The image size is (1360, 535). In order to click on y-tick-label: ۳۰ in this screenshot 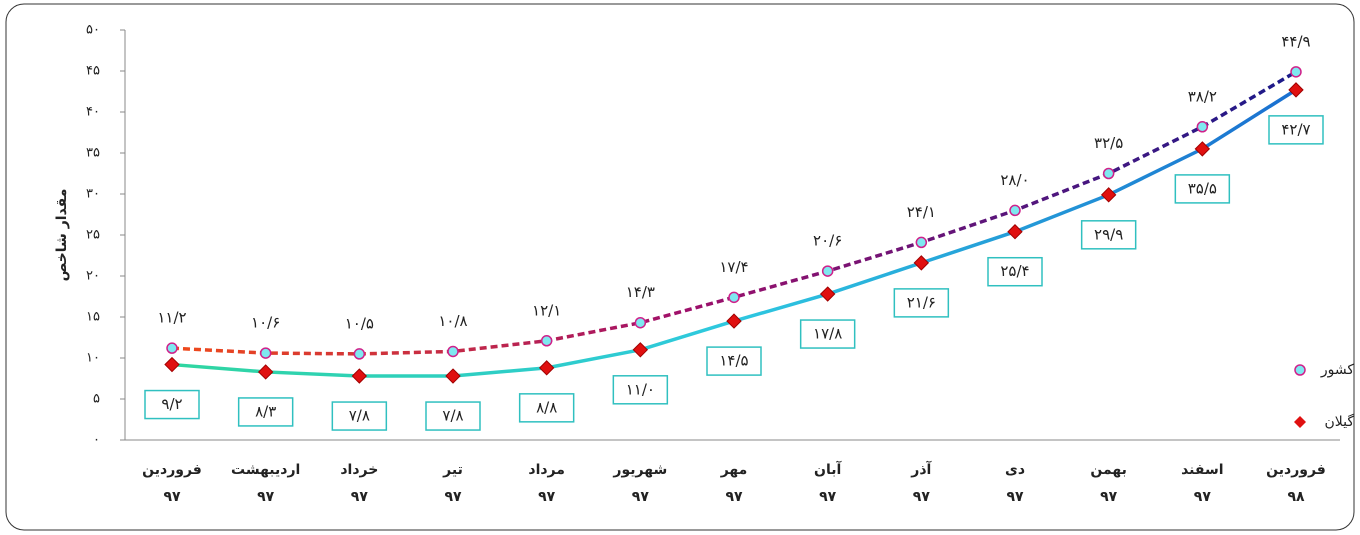, I will do `click(93, 194)`.